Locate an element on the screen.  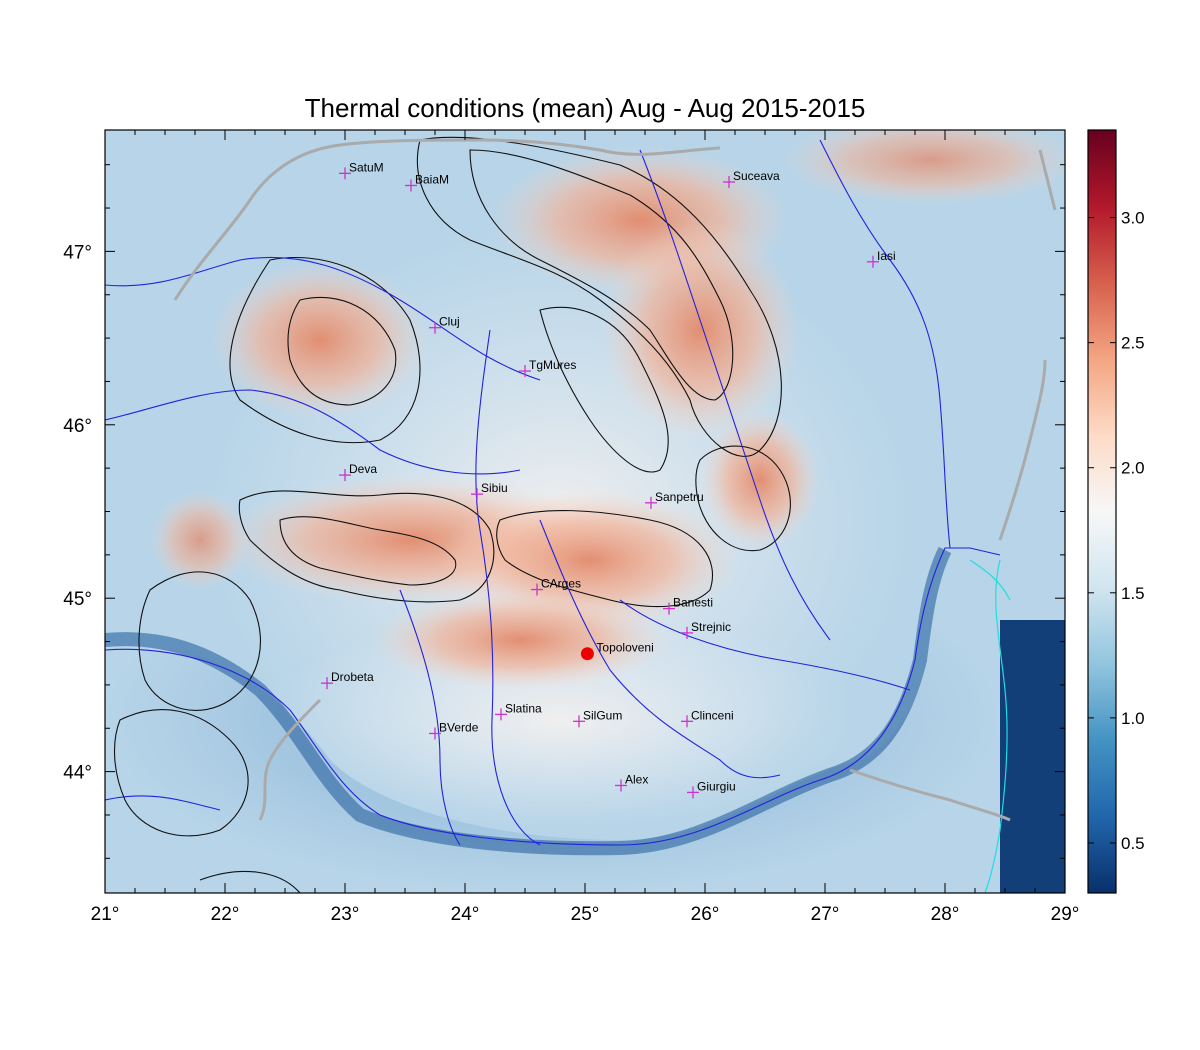
city-marker: SilGum is located at coordinates (597, 718).